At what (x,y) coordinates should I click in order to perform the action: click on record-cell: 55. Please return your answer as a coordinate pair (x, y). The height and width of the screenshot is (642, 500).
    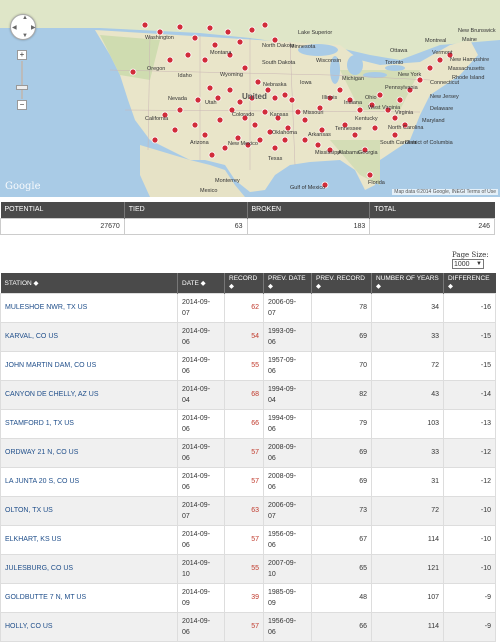
    Looking at the image, I should click on (244, 365).